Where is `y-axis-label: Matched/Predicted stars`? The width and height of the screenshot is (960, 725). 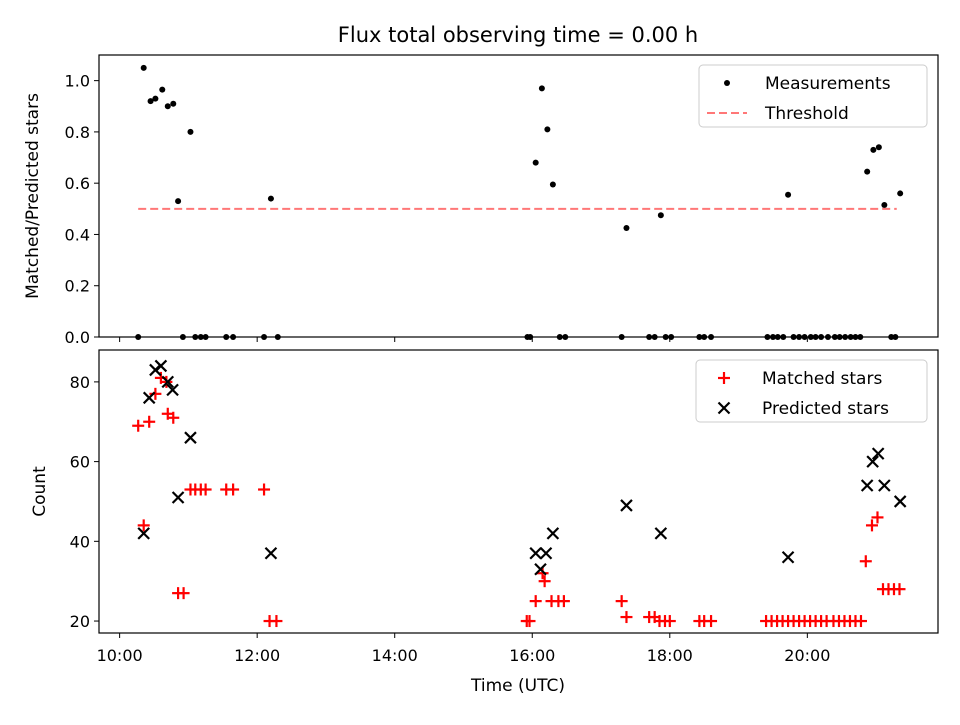 y-axis-label: Matched/Predicted stars is located at coordinates (33, 196).